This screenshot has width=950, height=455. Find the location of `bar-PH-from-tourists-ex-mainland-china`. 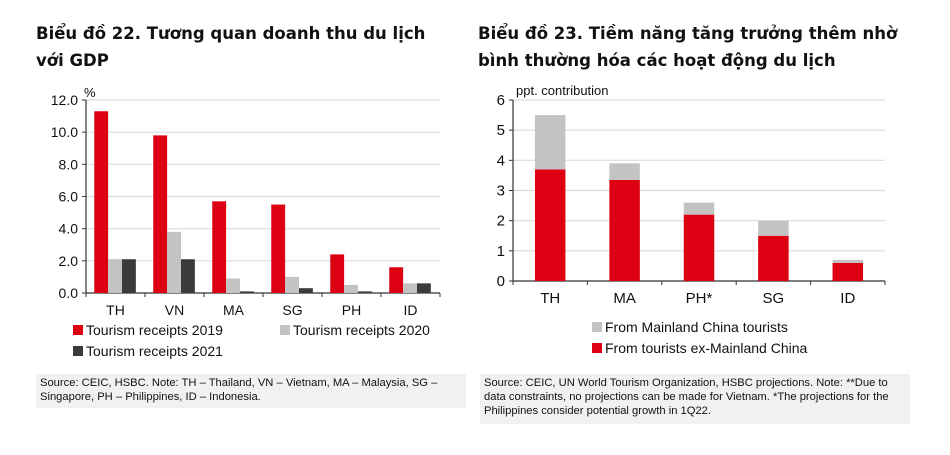

bar-PH-from-tourists-ex-mainland-china is located at coordinates (699, 247).